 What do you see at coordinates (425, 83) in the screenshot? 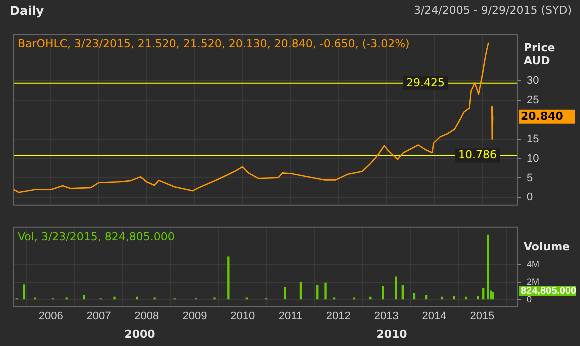
I see `ref-line-label: 29.425` at bounding box center [425, 83].